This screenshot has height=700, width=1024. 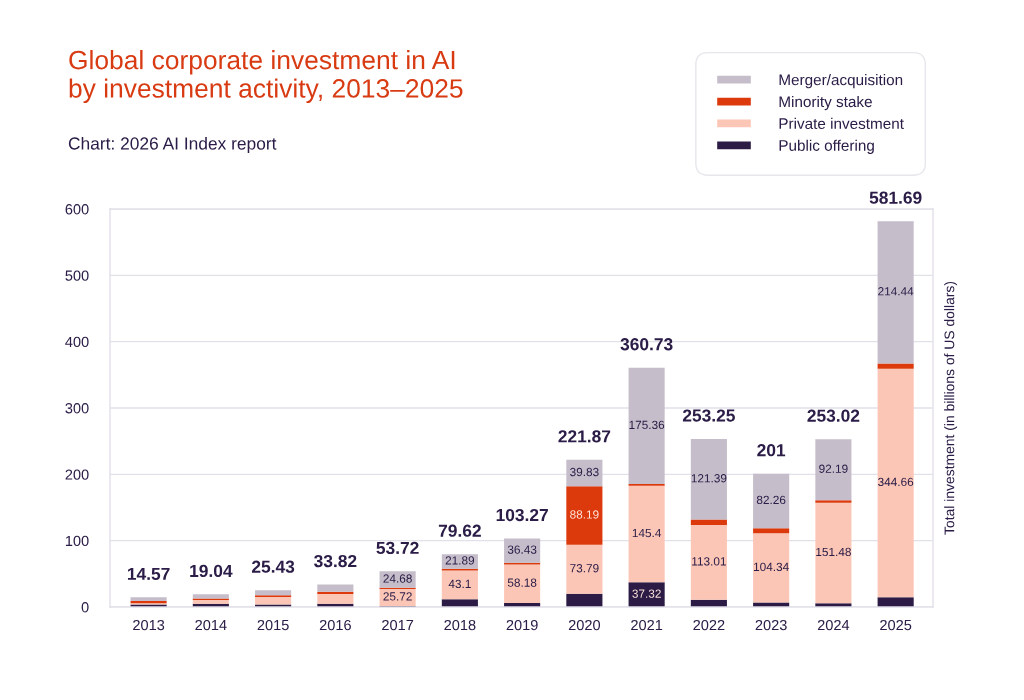 I want to click on total-label: 53.72, so click(x=397, y=548).